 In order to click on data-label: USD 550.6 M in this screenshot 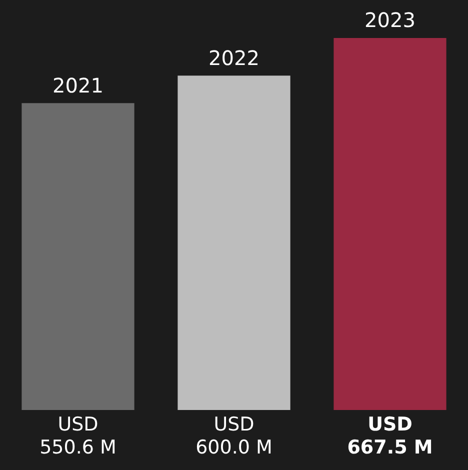, I will do `click(78, 435)`.